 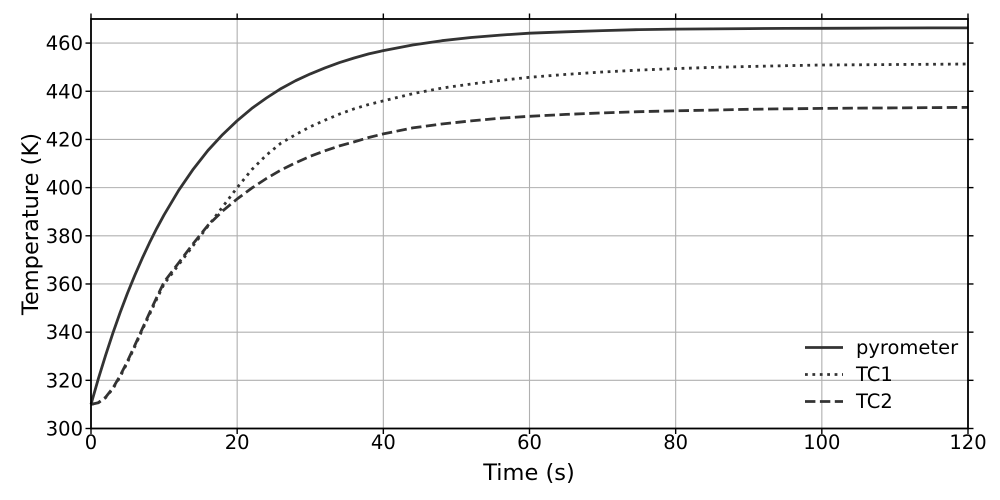 What do you see at coordinates (529, 442) in the screenshot?
I see `x-tick-label: 60` at bounding box center [529, 442].